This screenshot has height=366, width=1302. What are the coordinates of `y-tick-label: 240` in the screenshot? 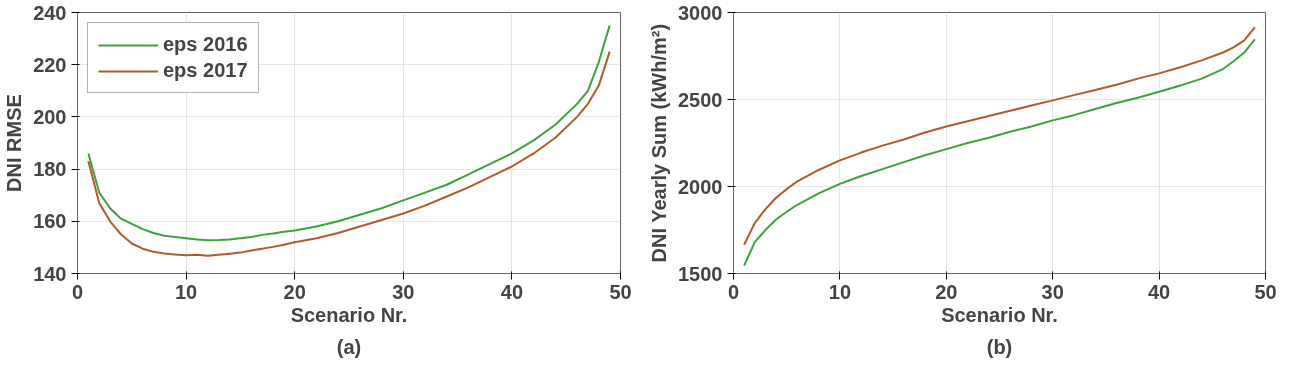 It's located at (50, 12).